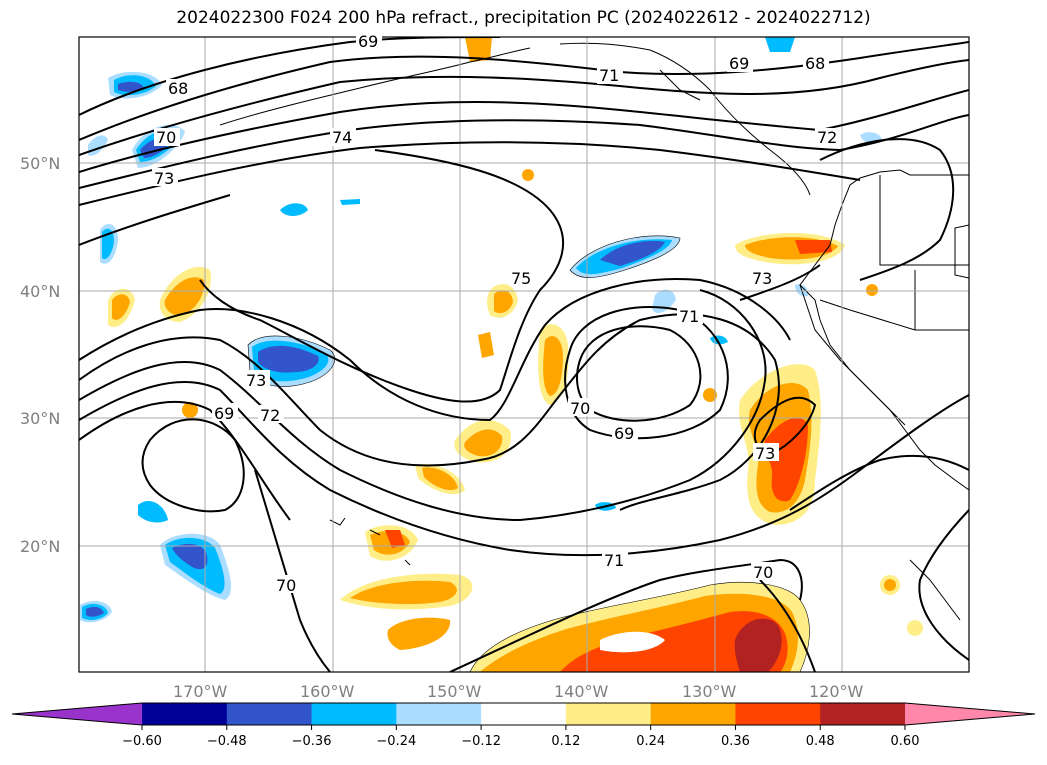 The image size is (1047, 765). Describe the element at coordinates (312, 741) in the screenshot. I see `colorbar-tick-label: −0.36` at that location.